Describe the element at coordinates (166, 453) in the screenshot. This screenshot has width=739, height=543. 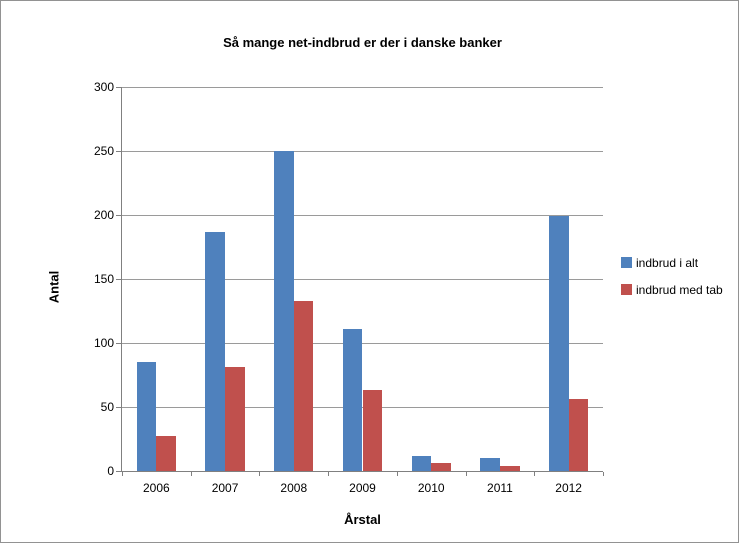
I see `bar-2006-indbrud-med-tab` at that location.